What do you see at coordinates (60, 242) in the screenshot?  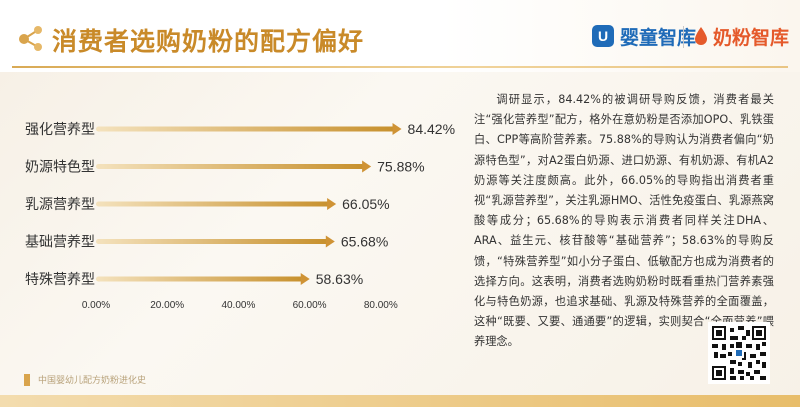 I see `category-label: 基础营养型` at bounding box center [60, 242].